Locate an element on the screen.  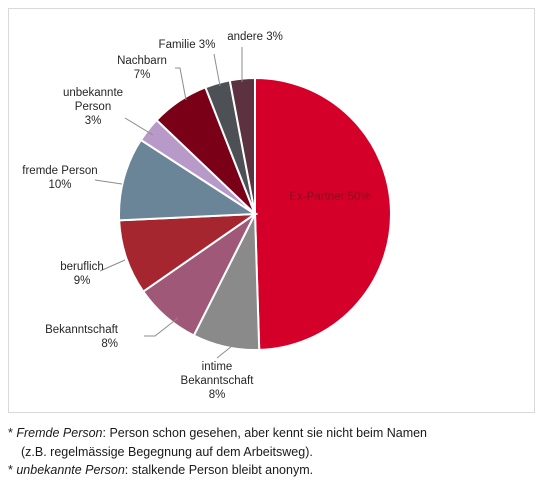
slice-label-familie: Familie 3% is located at coordinates (187, 45).